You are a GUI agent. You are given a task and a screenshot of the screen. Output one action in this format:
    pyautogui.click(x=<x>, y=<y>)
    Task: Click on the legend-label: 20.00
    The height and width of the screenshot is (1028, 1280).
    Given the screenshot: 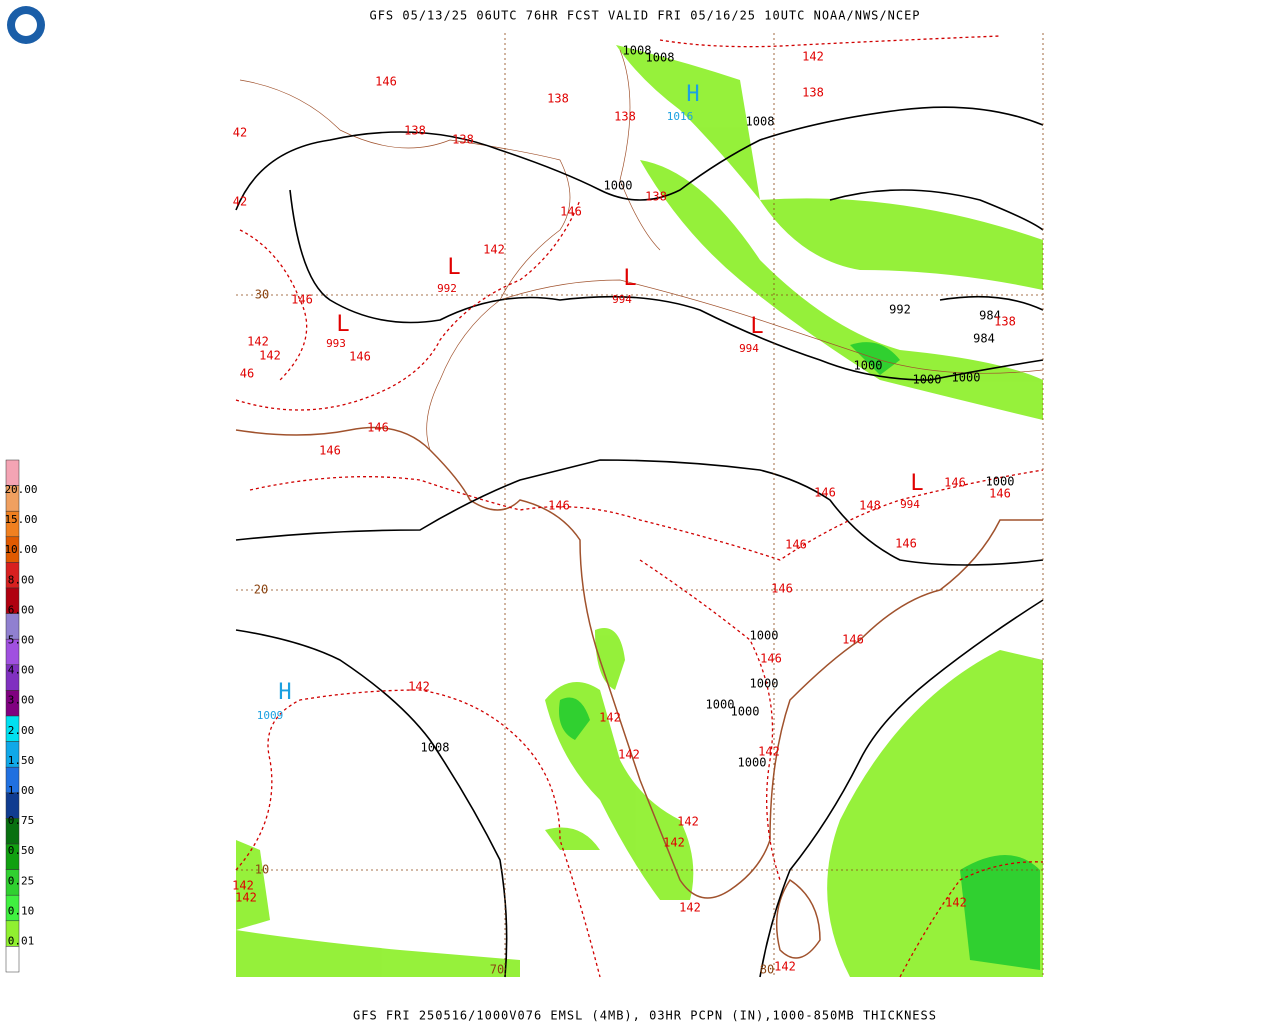 What is the action you would take?
    pyautogui.click(x=20, y=489)
    